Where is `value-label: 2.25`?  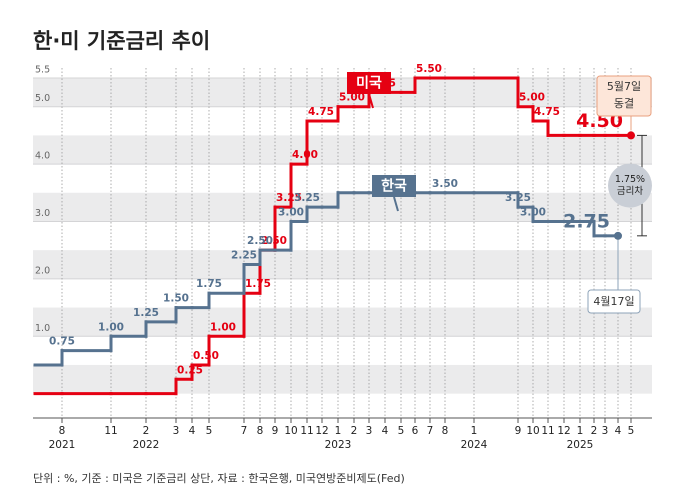
value-label: 2.25 is located at coordinates (244, 256).